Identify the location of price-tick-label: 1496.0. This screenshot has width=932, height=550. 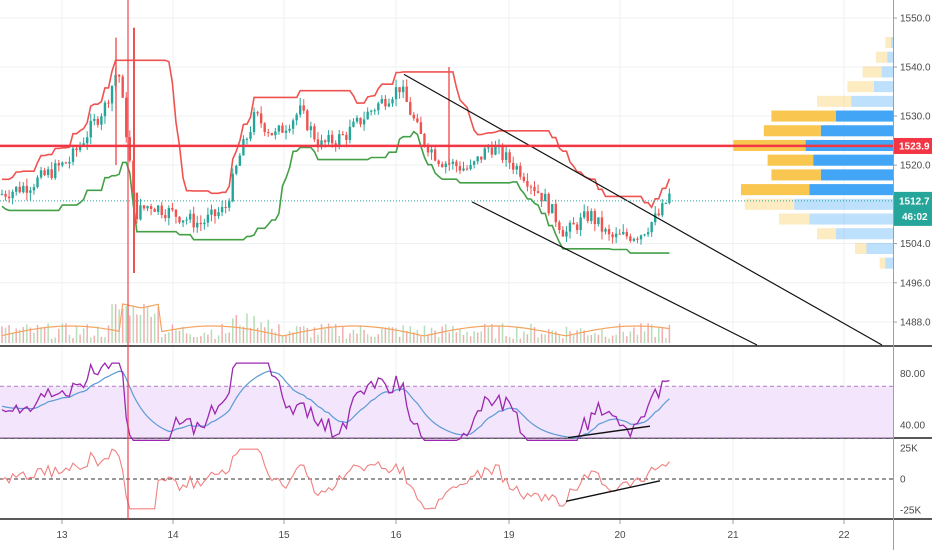
(915, 283).